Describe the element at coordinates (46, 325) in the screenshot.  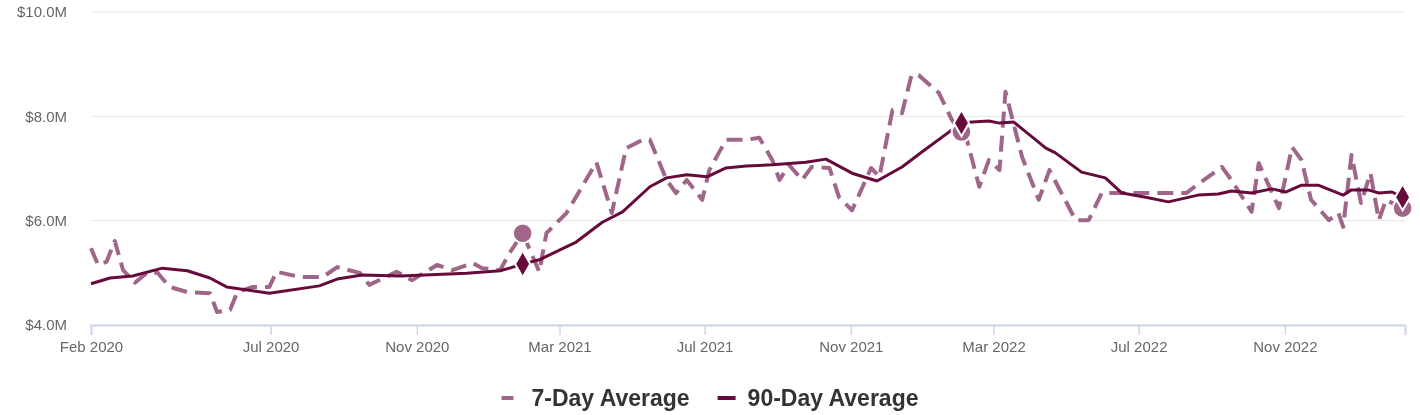
I see `y-tick-label: $4.0M` at that location.